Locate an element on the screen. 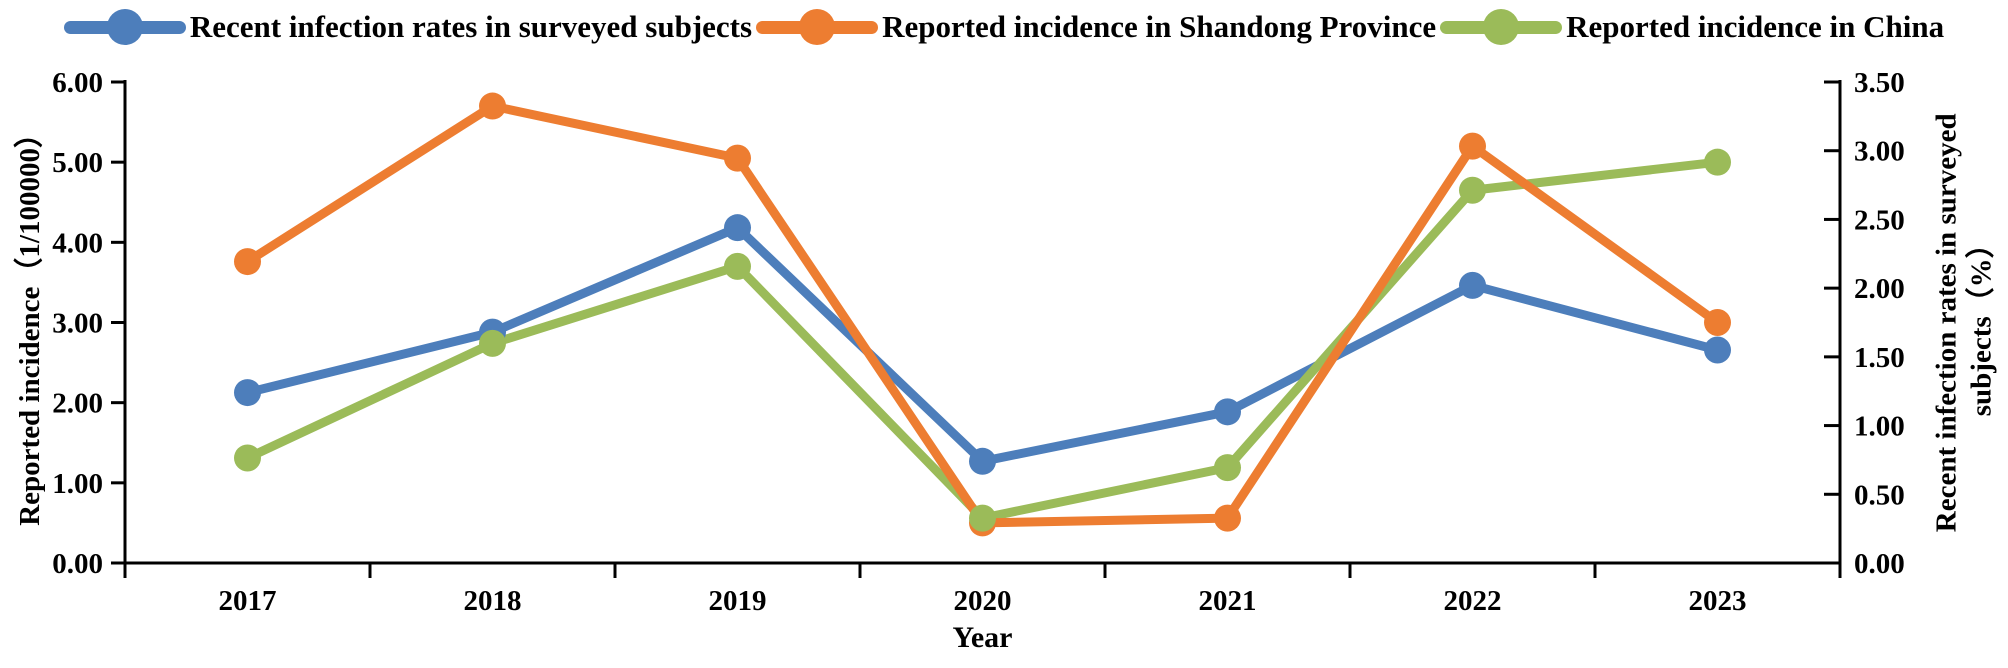 This screenshot has height=668, width=2008. right-tick-label: 3.50 is located at coordinates (1879, 83).